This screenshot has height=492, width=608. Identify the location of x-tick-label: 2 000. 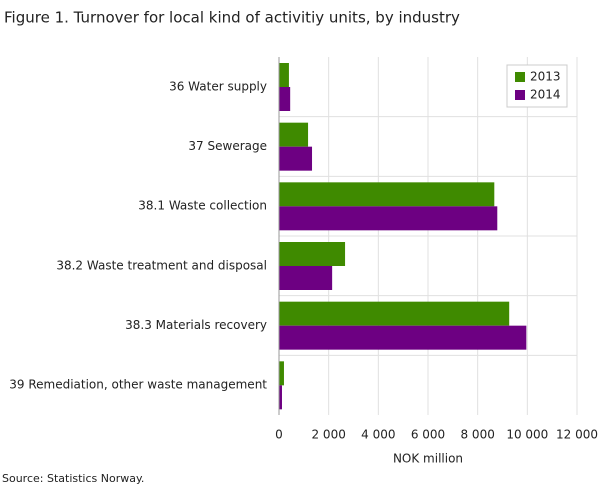
(328, 435).